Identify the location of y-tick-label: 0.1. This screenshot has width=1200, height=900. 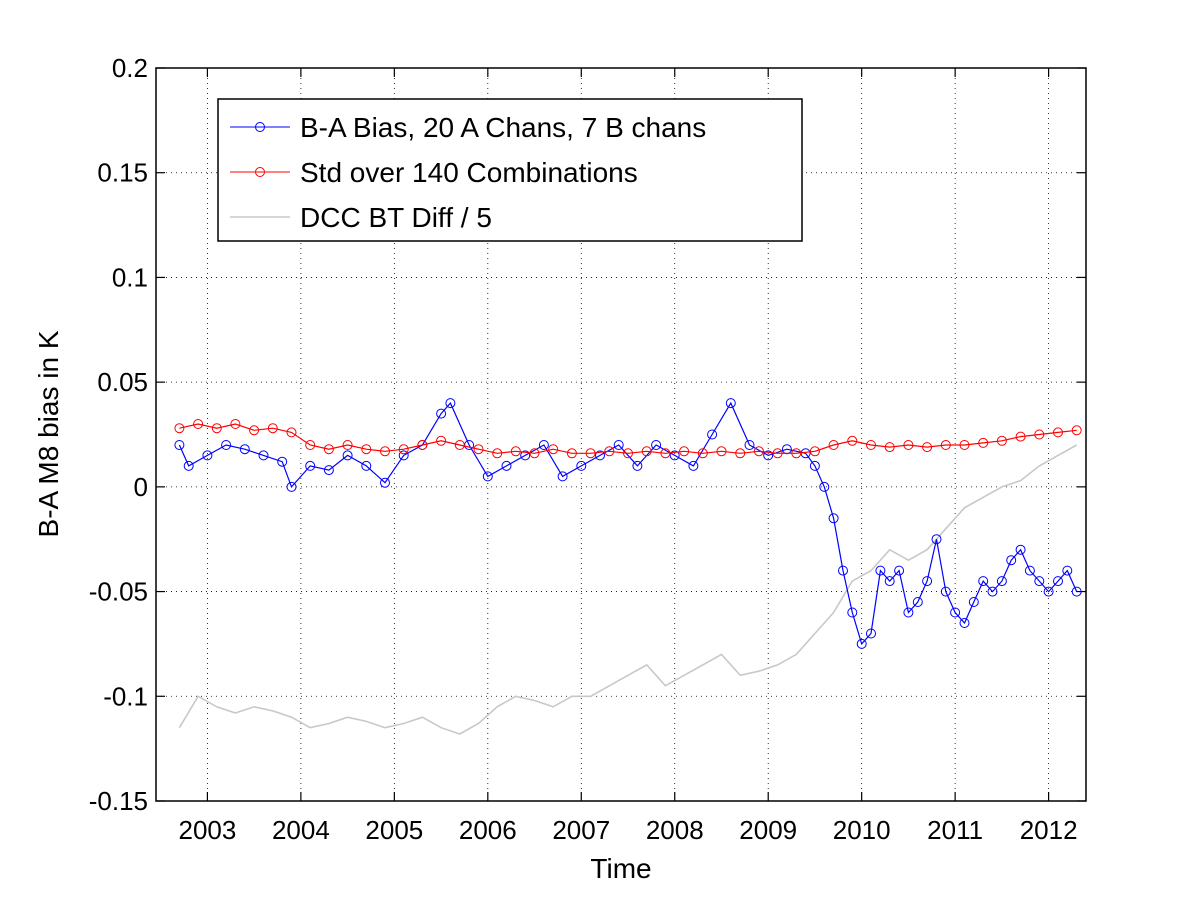
(130, 277).